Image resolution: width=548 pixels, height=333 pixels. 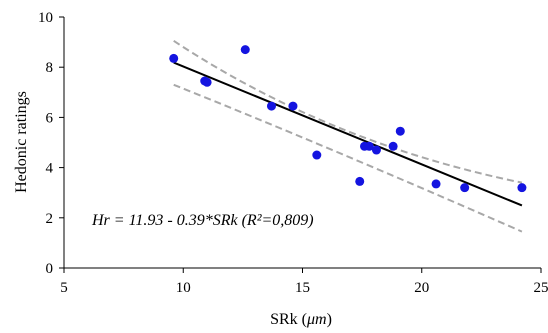 I want to click on y-ticks: 0 2 4 6 8 10, so click(x=51, y=143).